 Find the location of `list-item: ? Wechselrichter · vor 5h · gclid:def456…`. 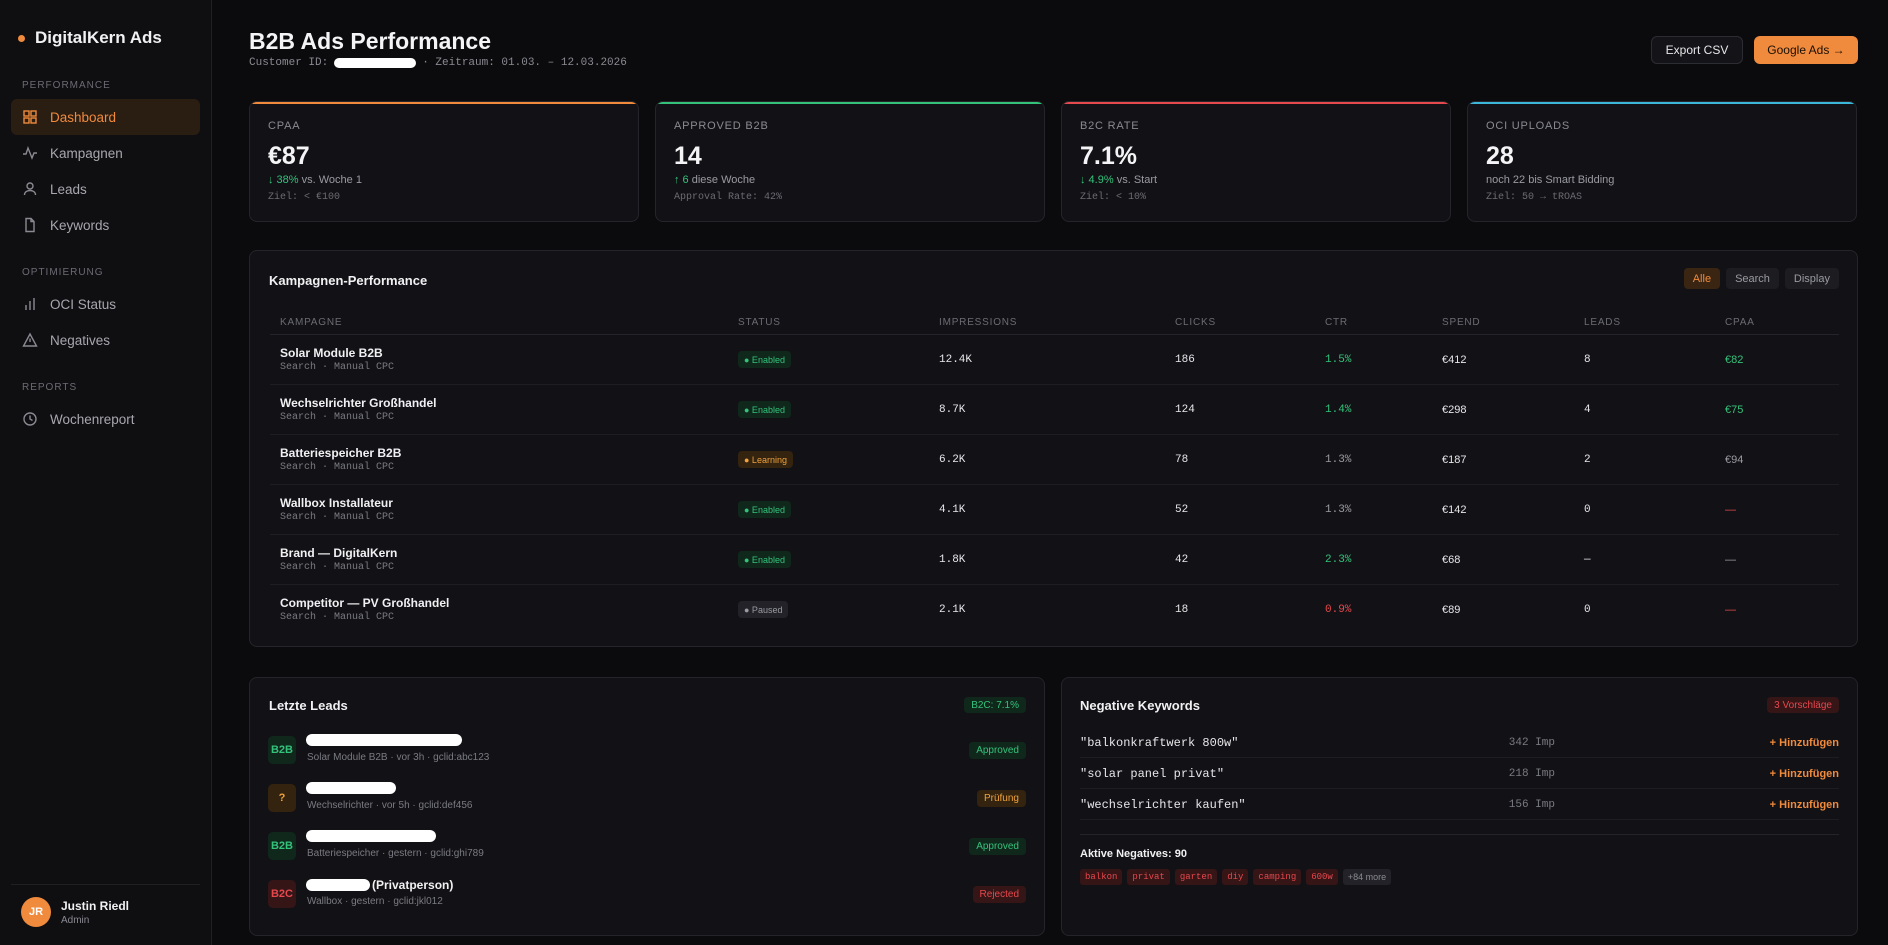

list-item: ? Wechselrichter · vor 5h · gclid:def456… is located at coordinates (647, 800).